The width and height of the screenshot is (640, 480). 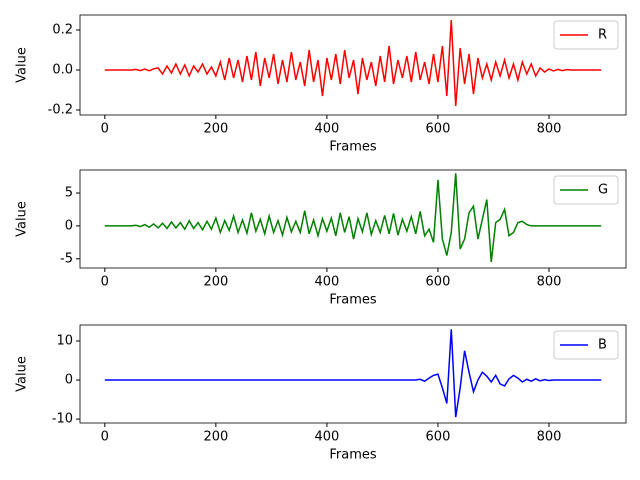 What do you see at coordinates (62, 419) in the screenshot?
I see `y-tick-label: -10` at bounding box center [62, 419].